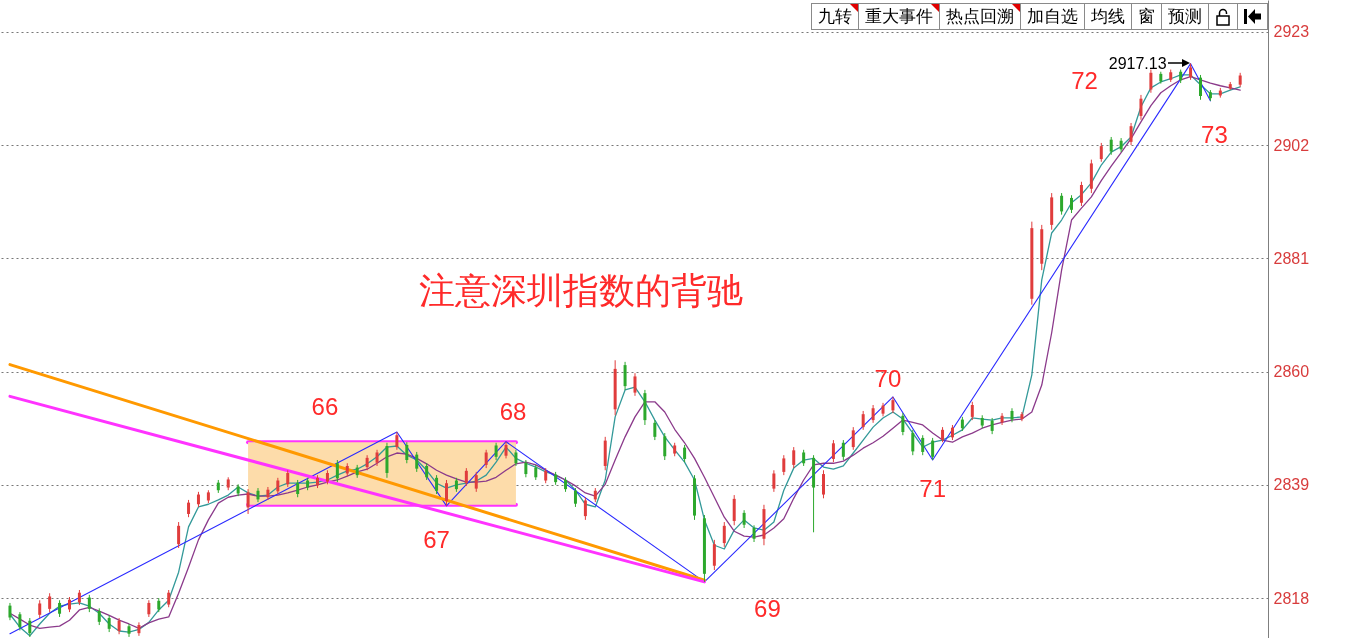 The width and height of the screenshot is (1348, 638). What do you see at coordinates (980, 16) in the screenshot?
I see `annotation: 热点回溯` at bounding box center [980, 16].